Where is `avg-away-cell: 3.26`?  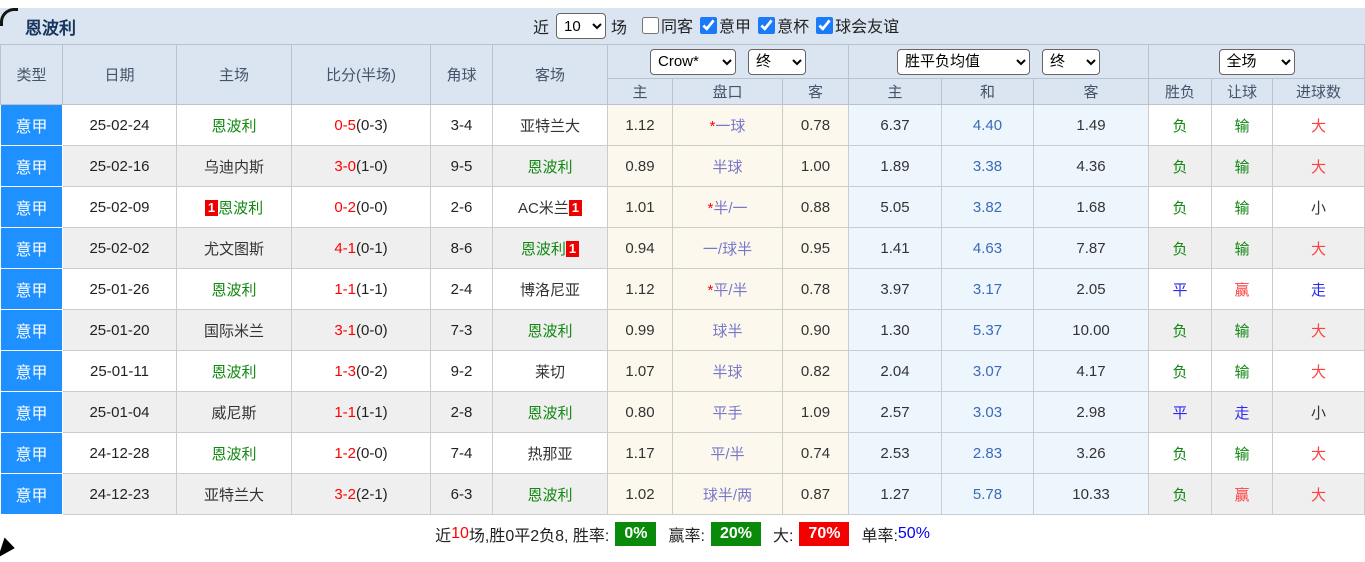 avg-away-cell: 3.26 is located at coordinates (1091, 453).